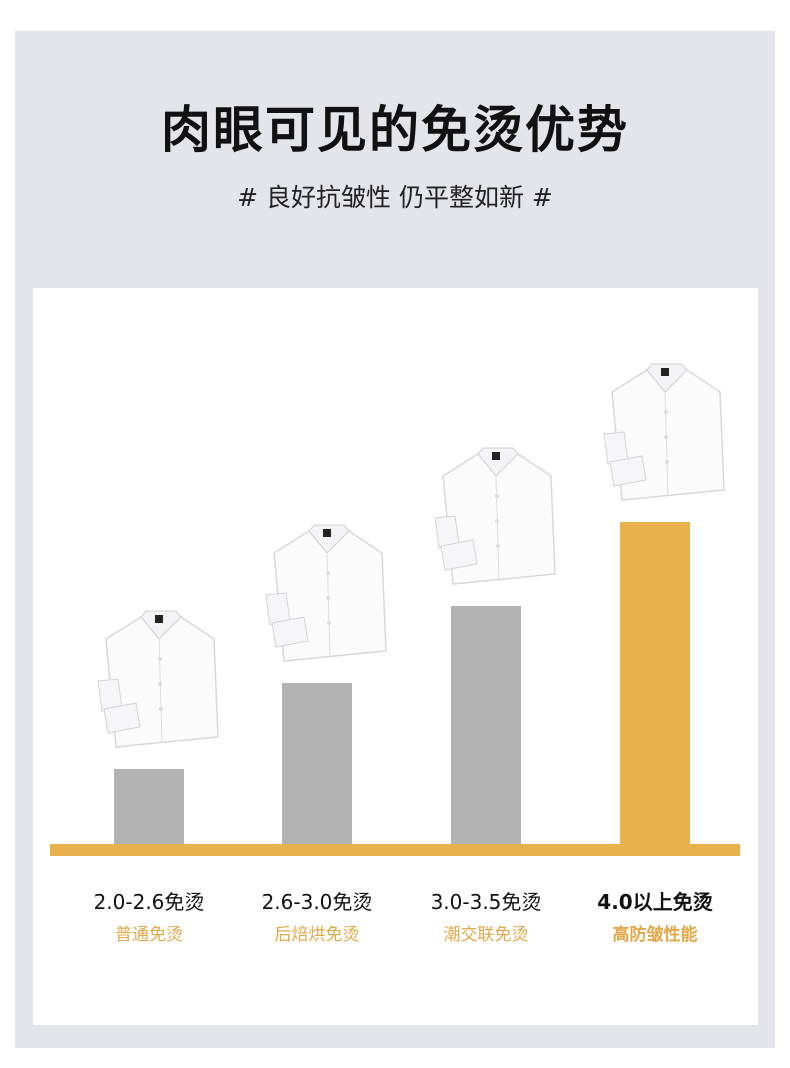 This screenshot has height=1068, width=790. What do you see at coordinates (486, 935) in the screenshot?
I see `level-type-label: 潮交联免烫` at bounding box center [486, 935].